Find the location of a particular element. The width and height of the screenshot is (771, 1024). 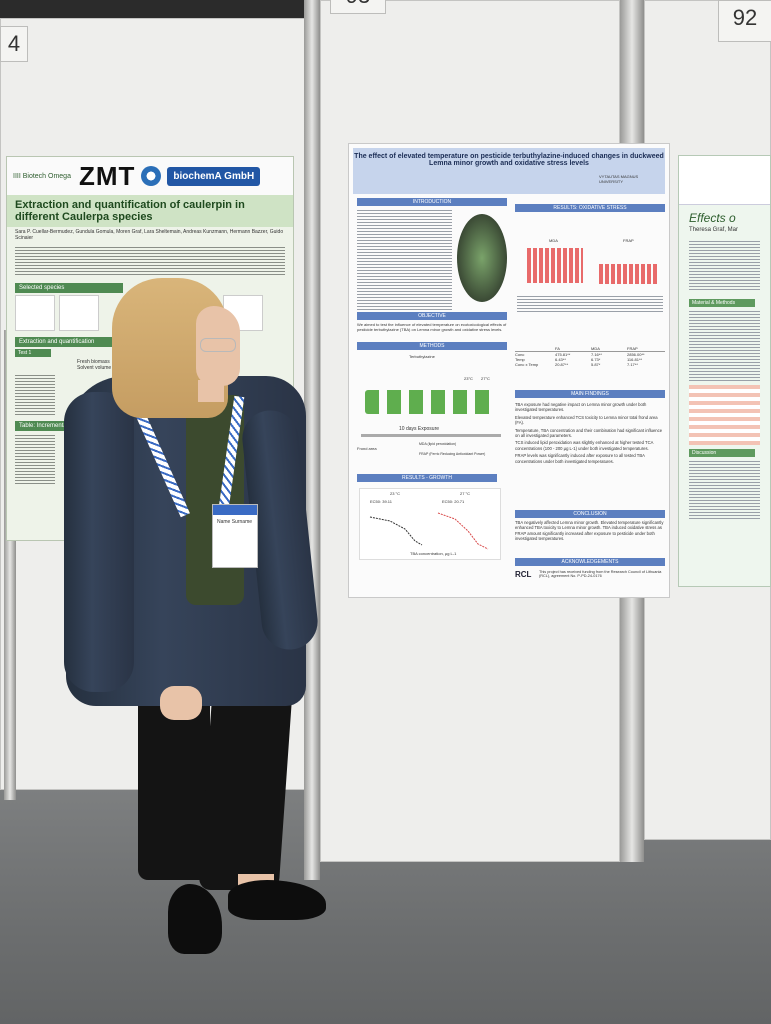

table-cell: 6.73* is located at coordinates (596, 359).